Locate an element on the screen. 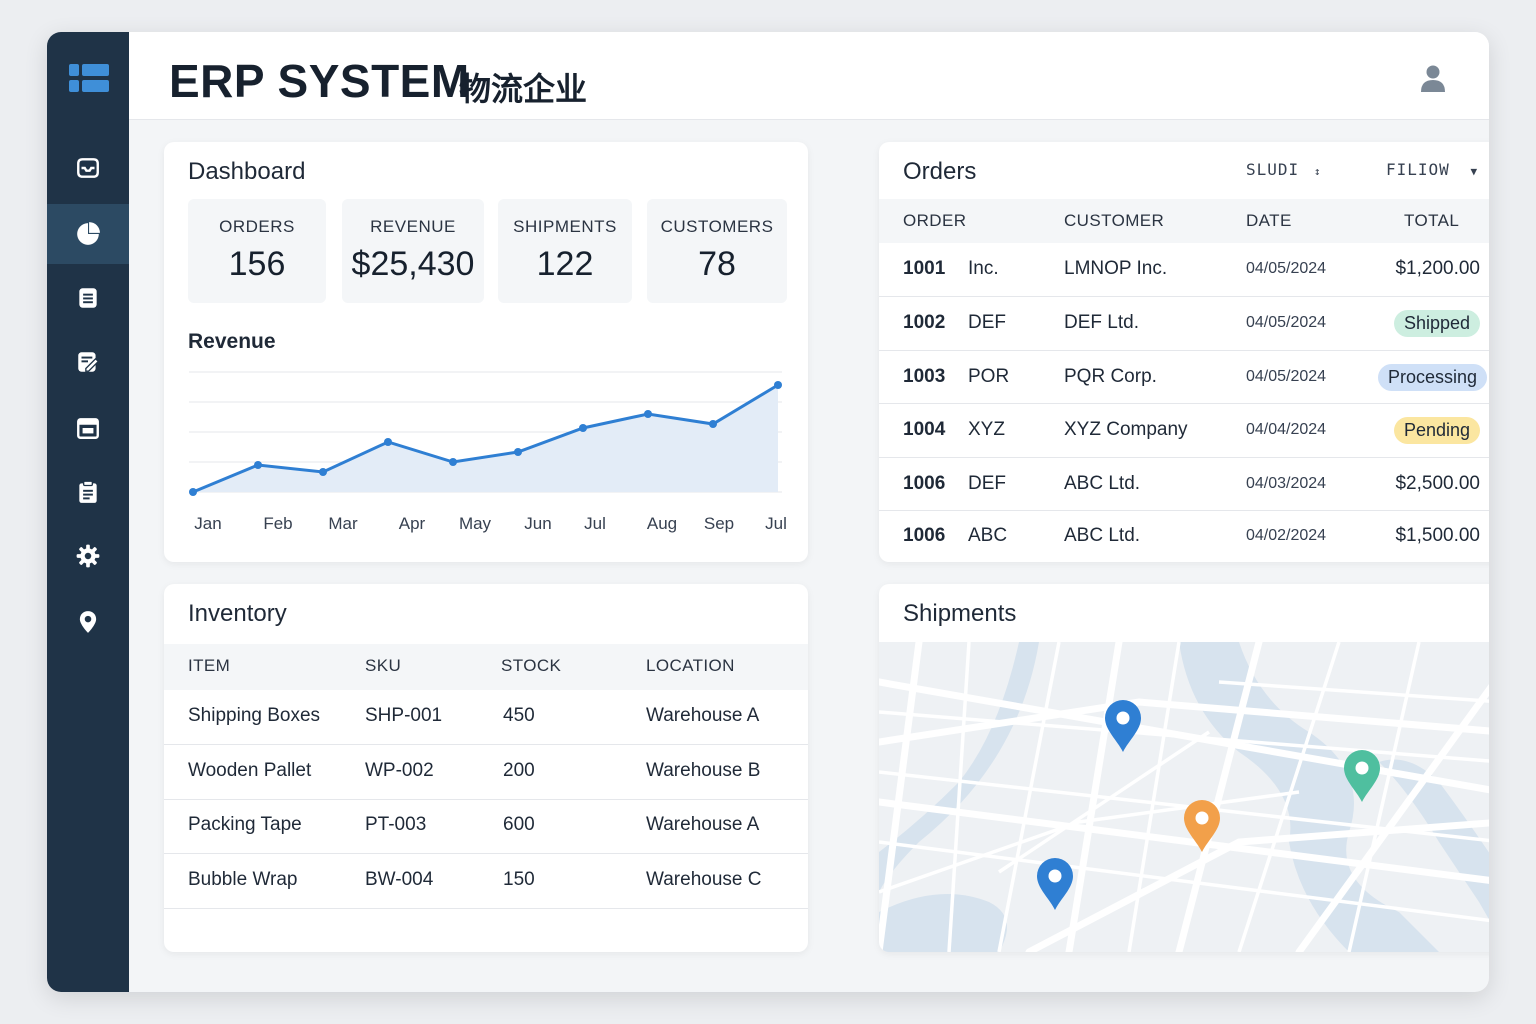  column-header: DATE is located at coordinates (1269, 220).